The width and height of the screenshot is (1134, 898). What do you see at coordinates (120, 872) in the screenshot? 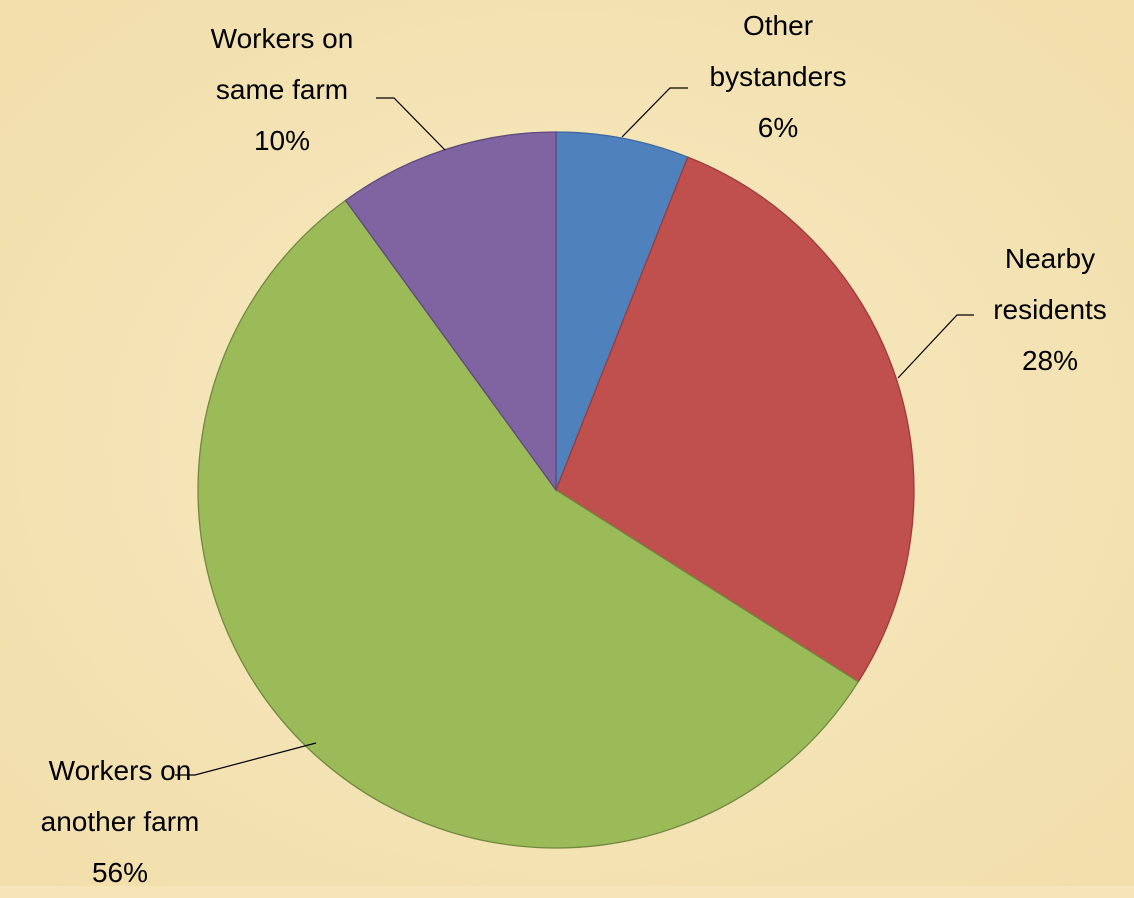
I see `value-label: 56%` at bounding box center [120, 872].